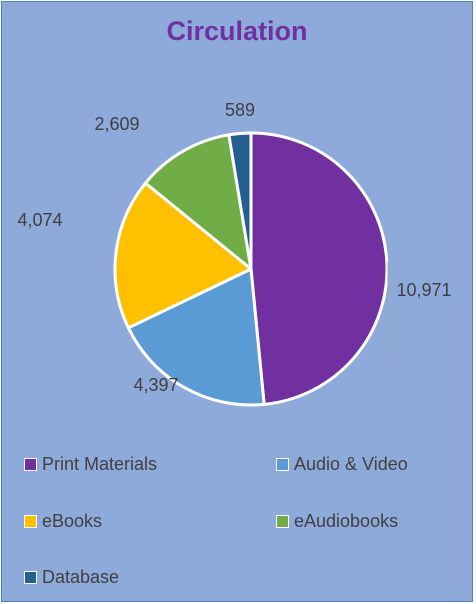 This screenshot has height=604, width=476. What do you see at coordinates (237, 31) in the screenshot?
I see `chart-title: Circulation` at bounding box center [237, 31].